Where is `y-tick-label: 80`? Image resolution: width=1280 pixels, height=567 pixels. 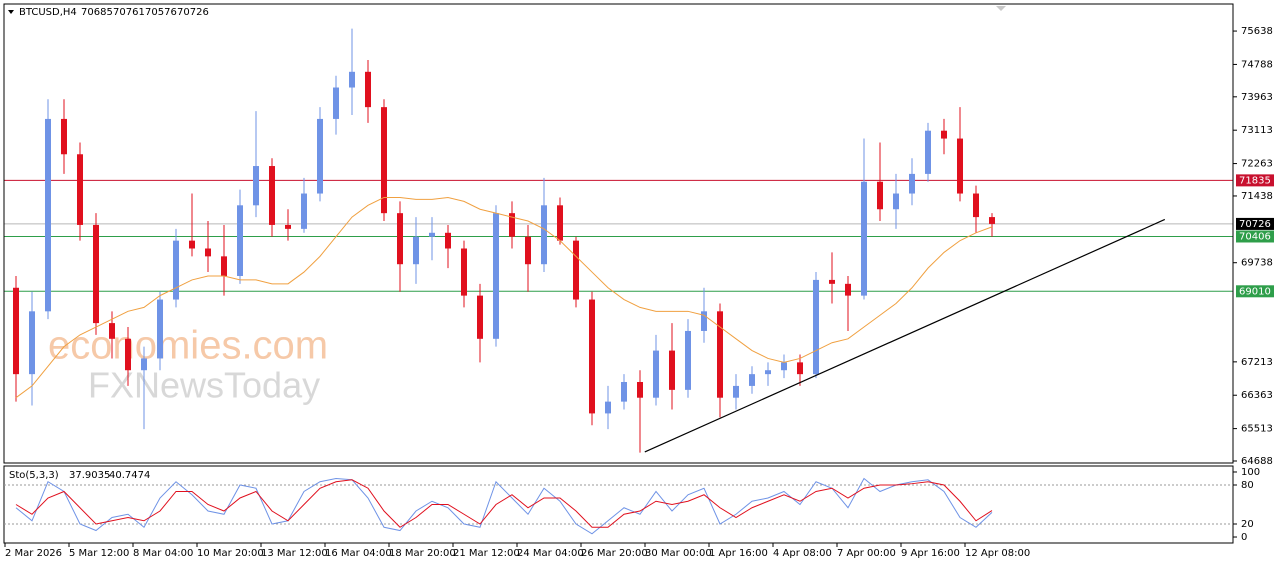 y-tick-label: 80 is located at coordinates (1247, 485).